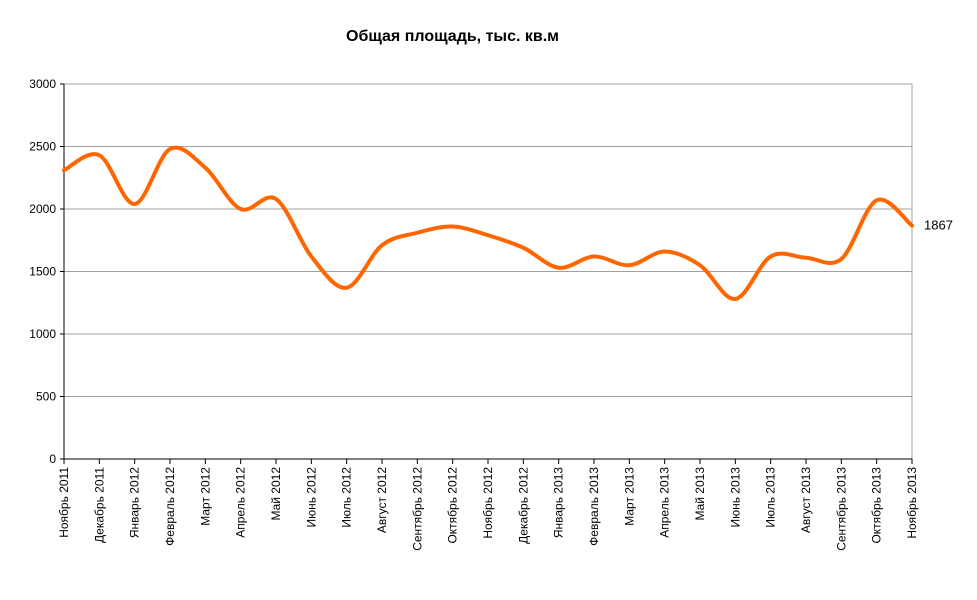  I want to click on x-tick-label: Июнь 2013, so click(735, 497).